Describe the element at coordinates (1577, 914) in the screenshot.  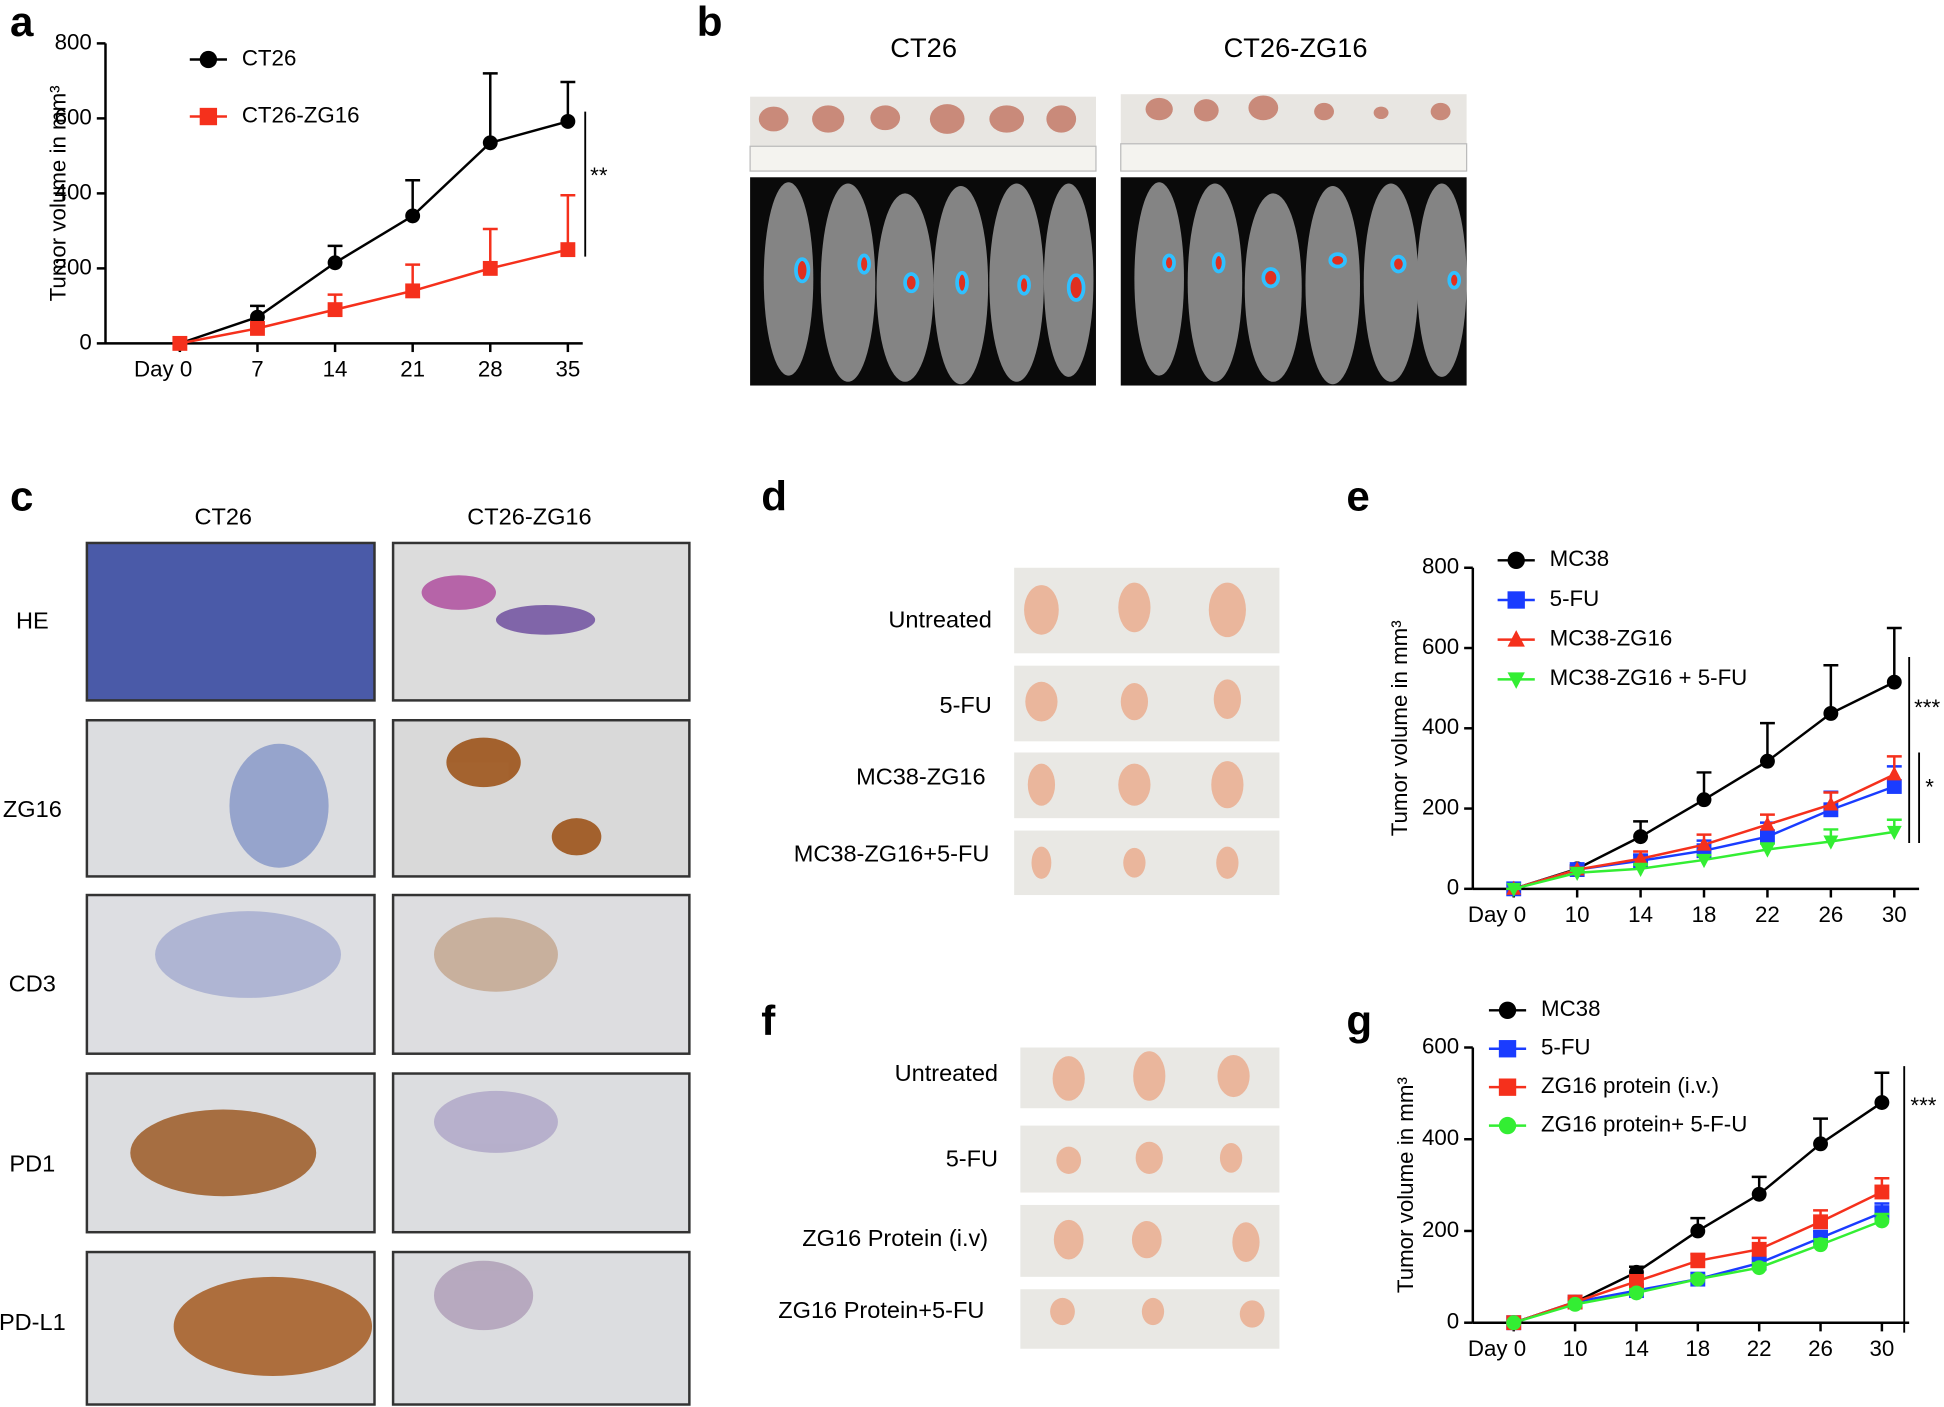
I see `x-tick-label: 10` at that location.